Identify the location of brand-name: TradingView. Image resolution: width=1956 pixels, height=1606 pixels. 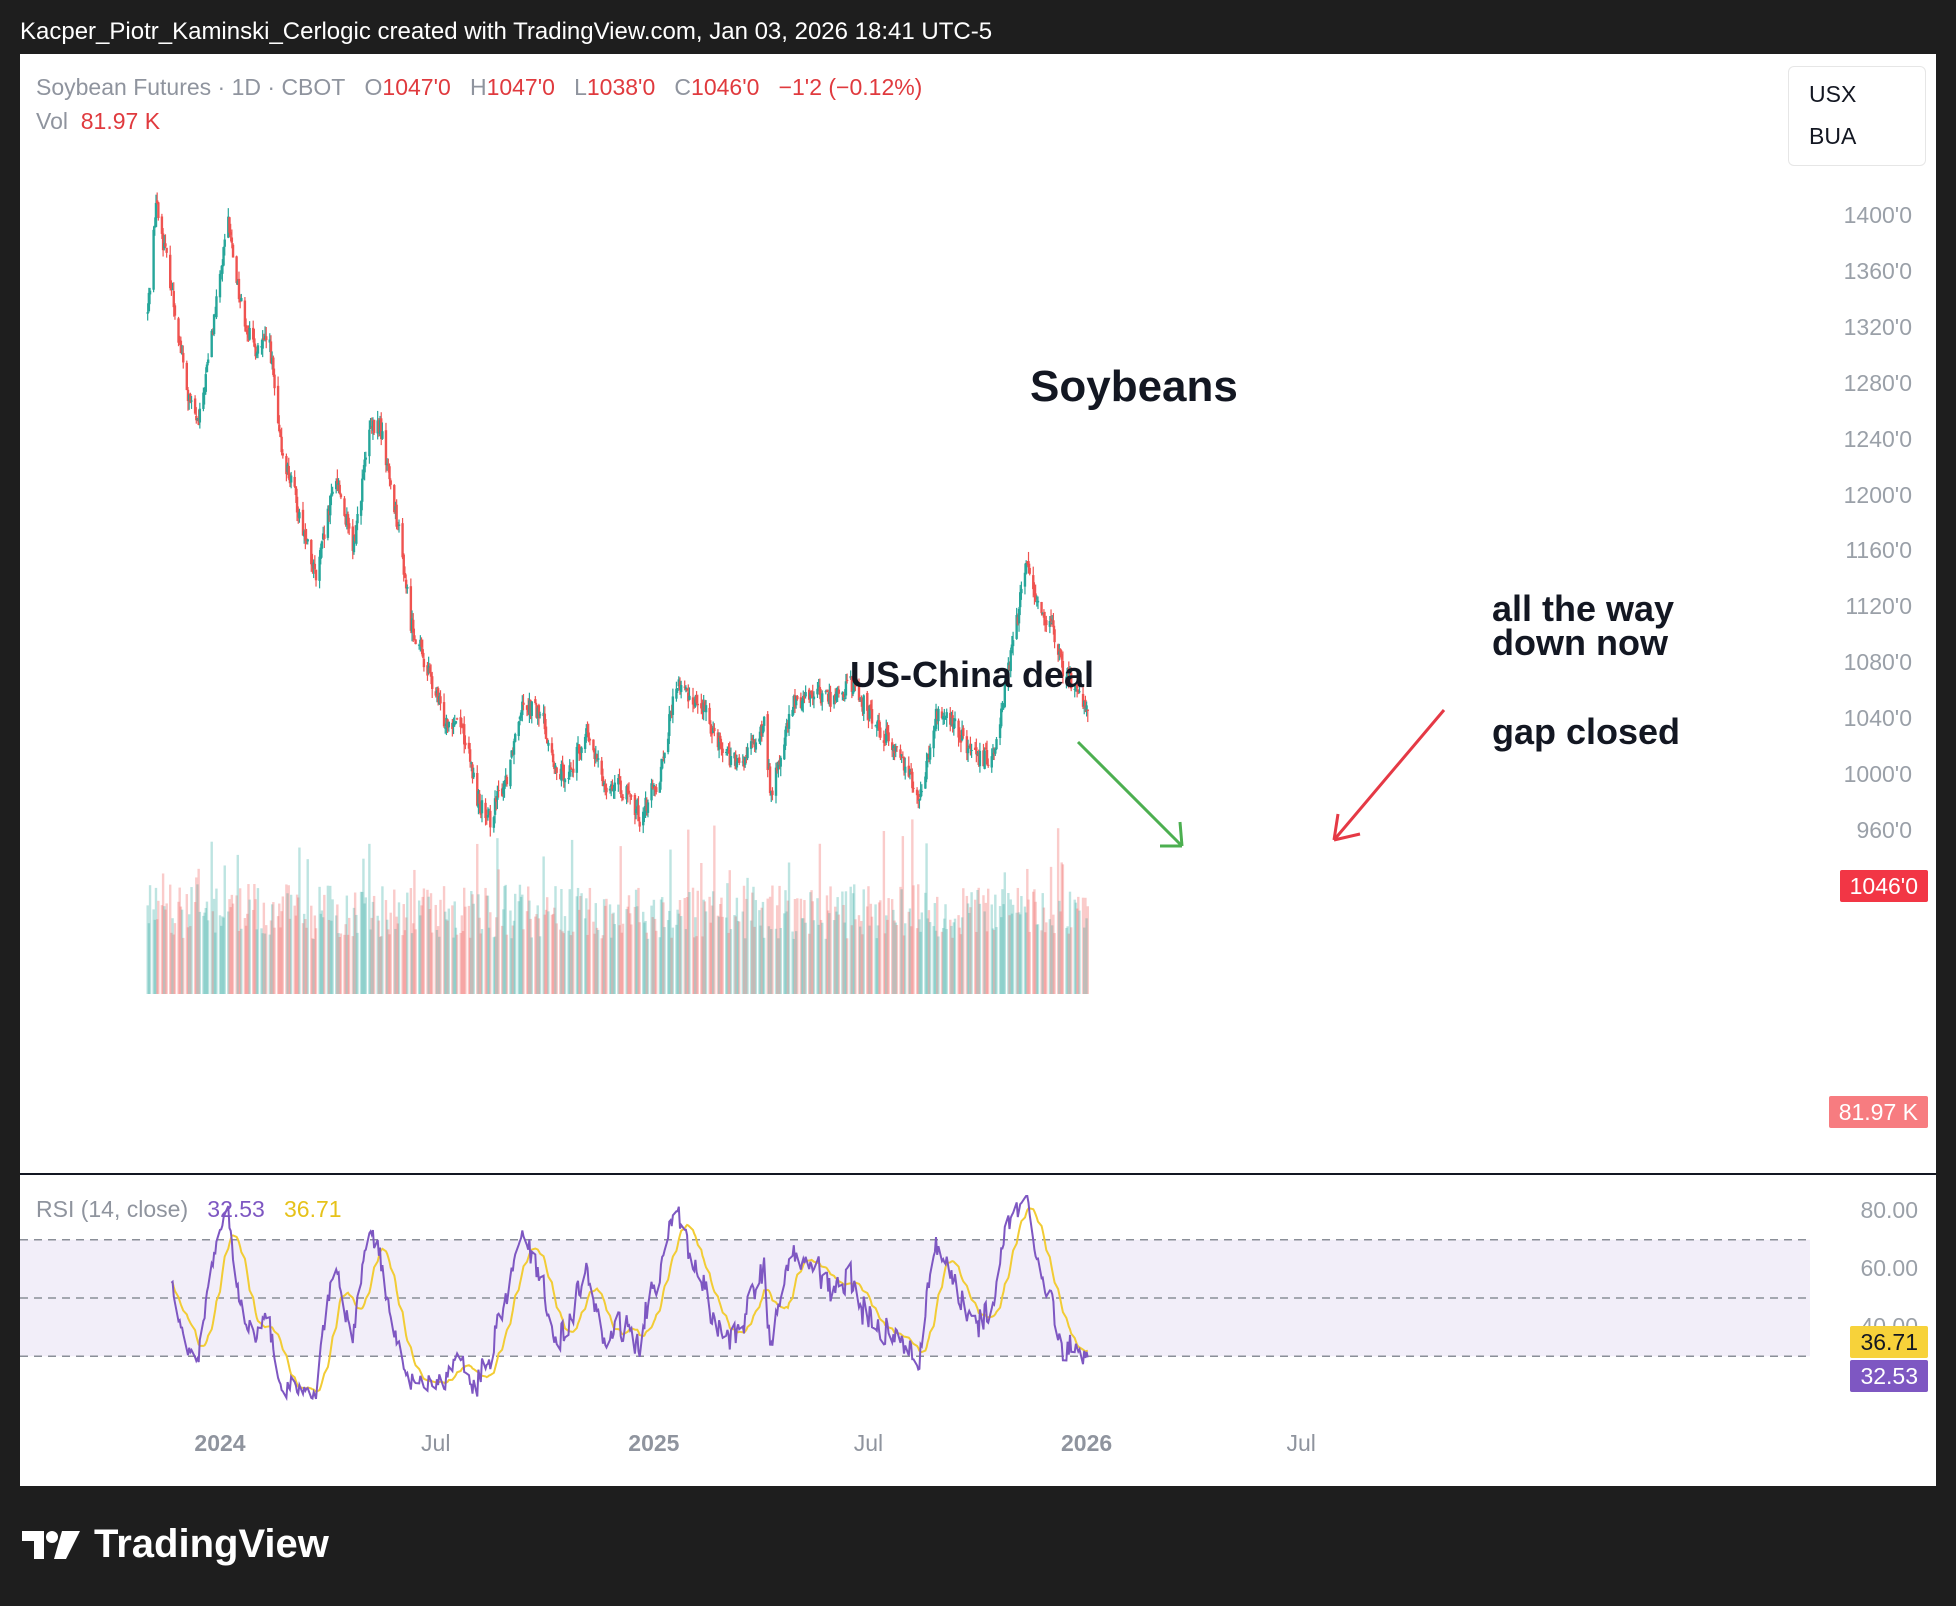
(211, 1544).